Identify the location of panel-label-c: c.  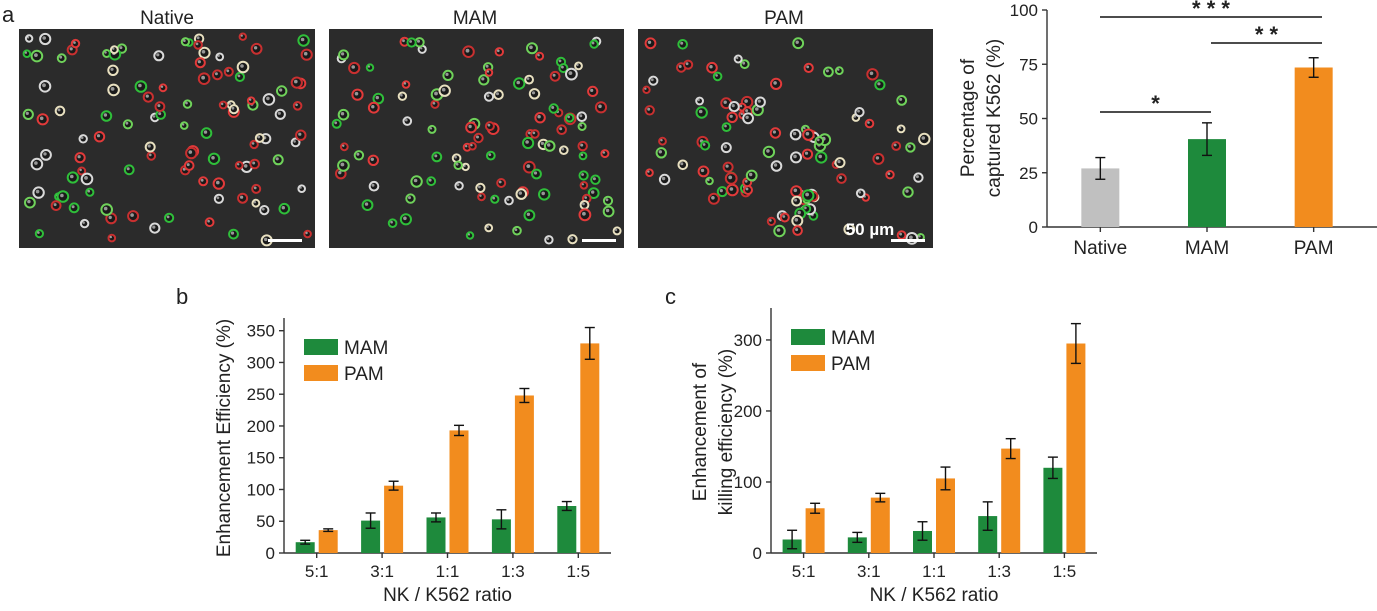
(670, 296).